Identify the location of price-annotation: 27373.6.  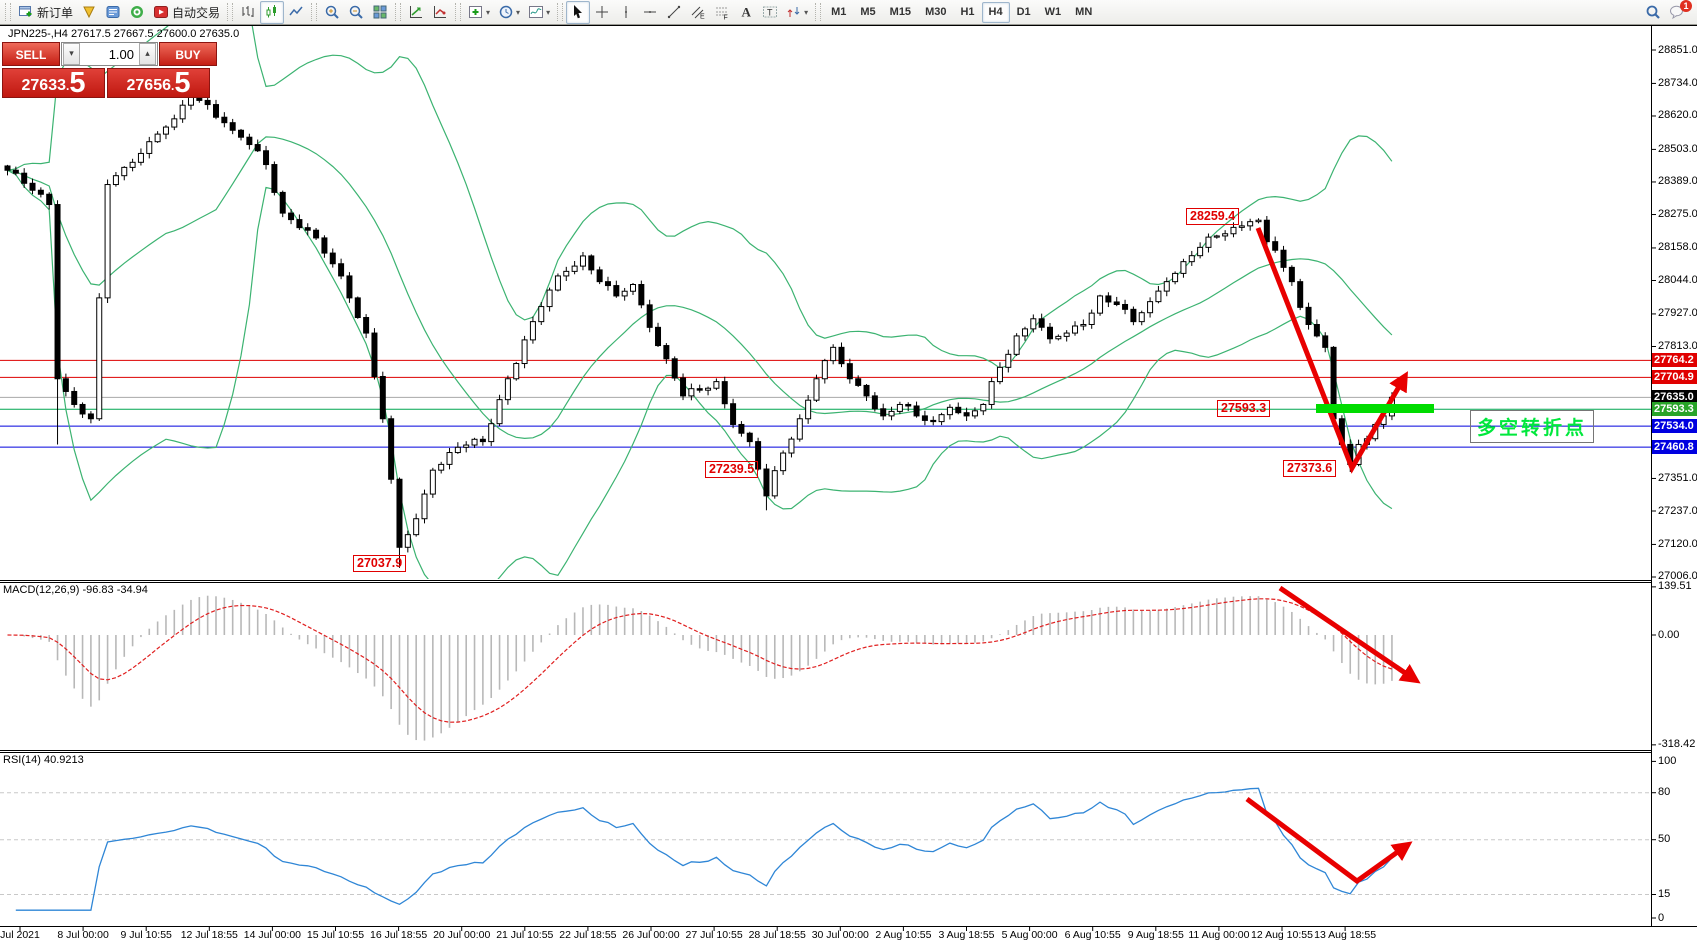
(1310, 468).